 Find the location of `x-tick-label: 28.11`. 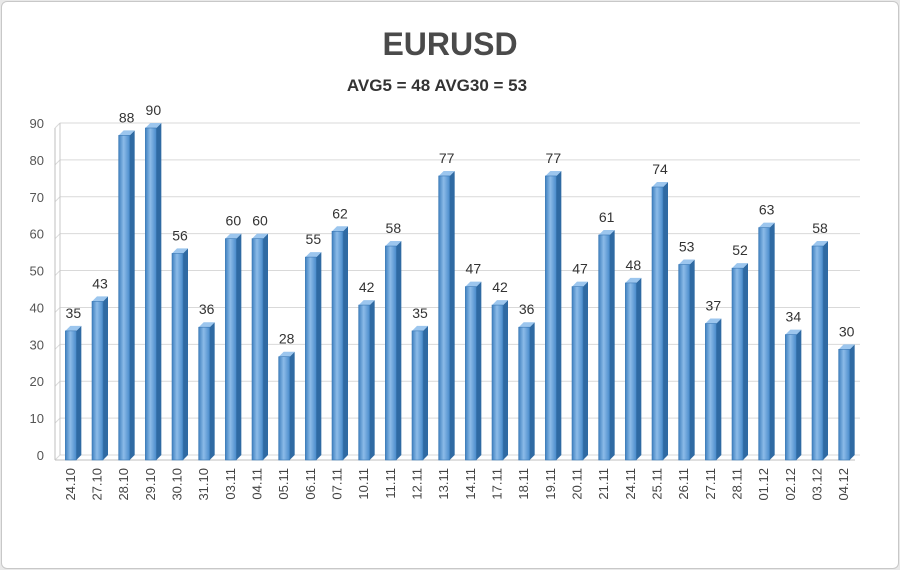

x-tick-label: 28.11 is located at coordinates (737, 484).